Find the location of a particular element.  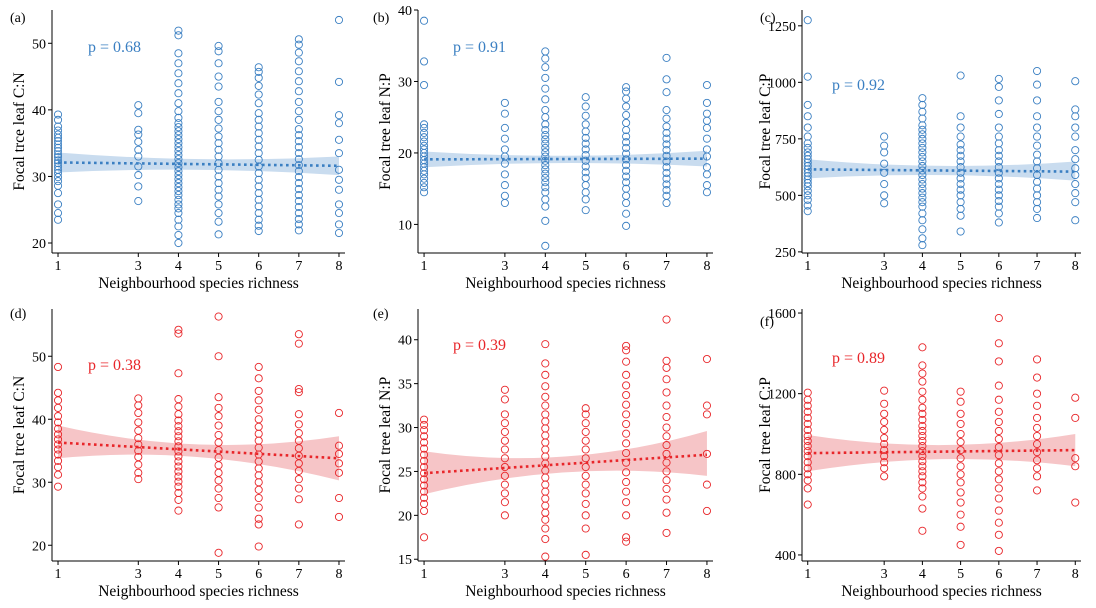

trend-line is located at coordinates (198, 450).